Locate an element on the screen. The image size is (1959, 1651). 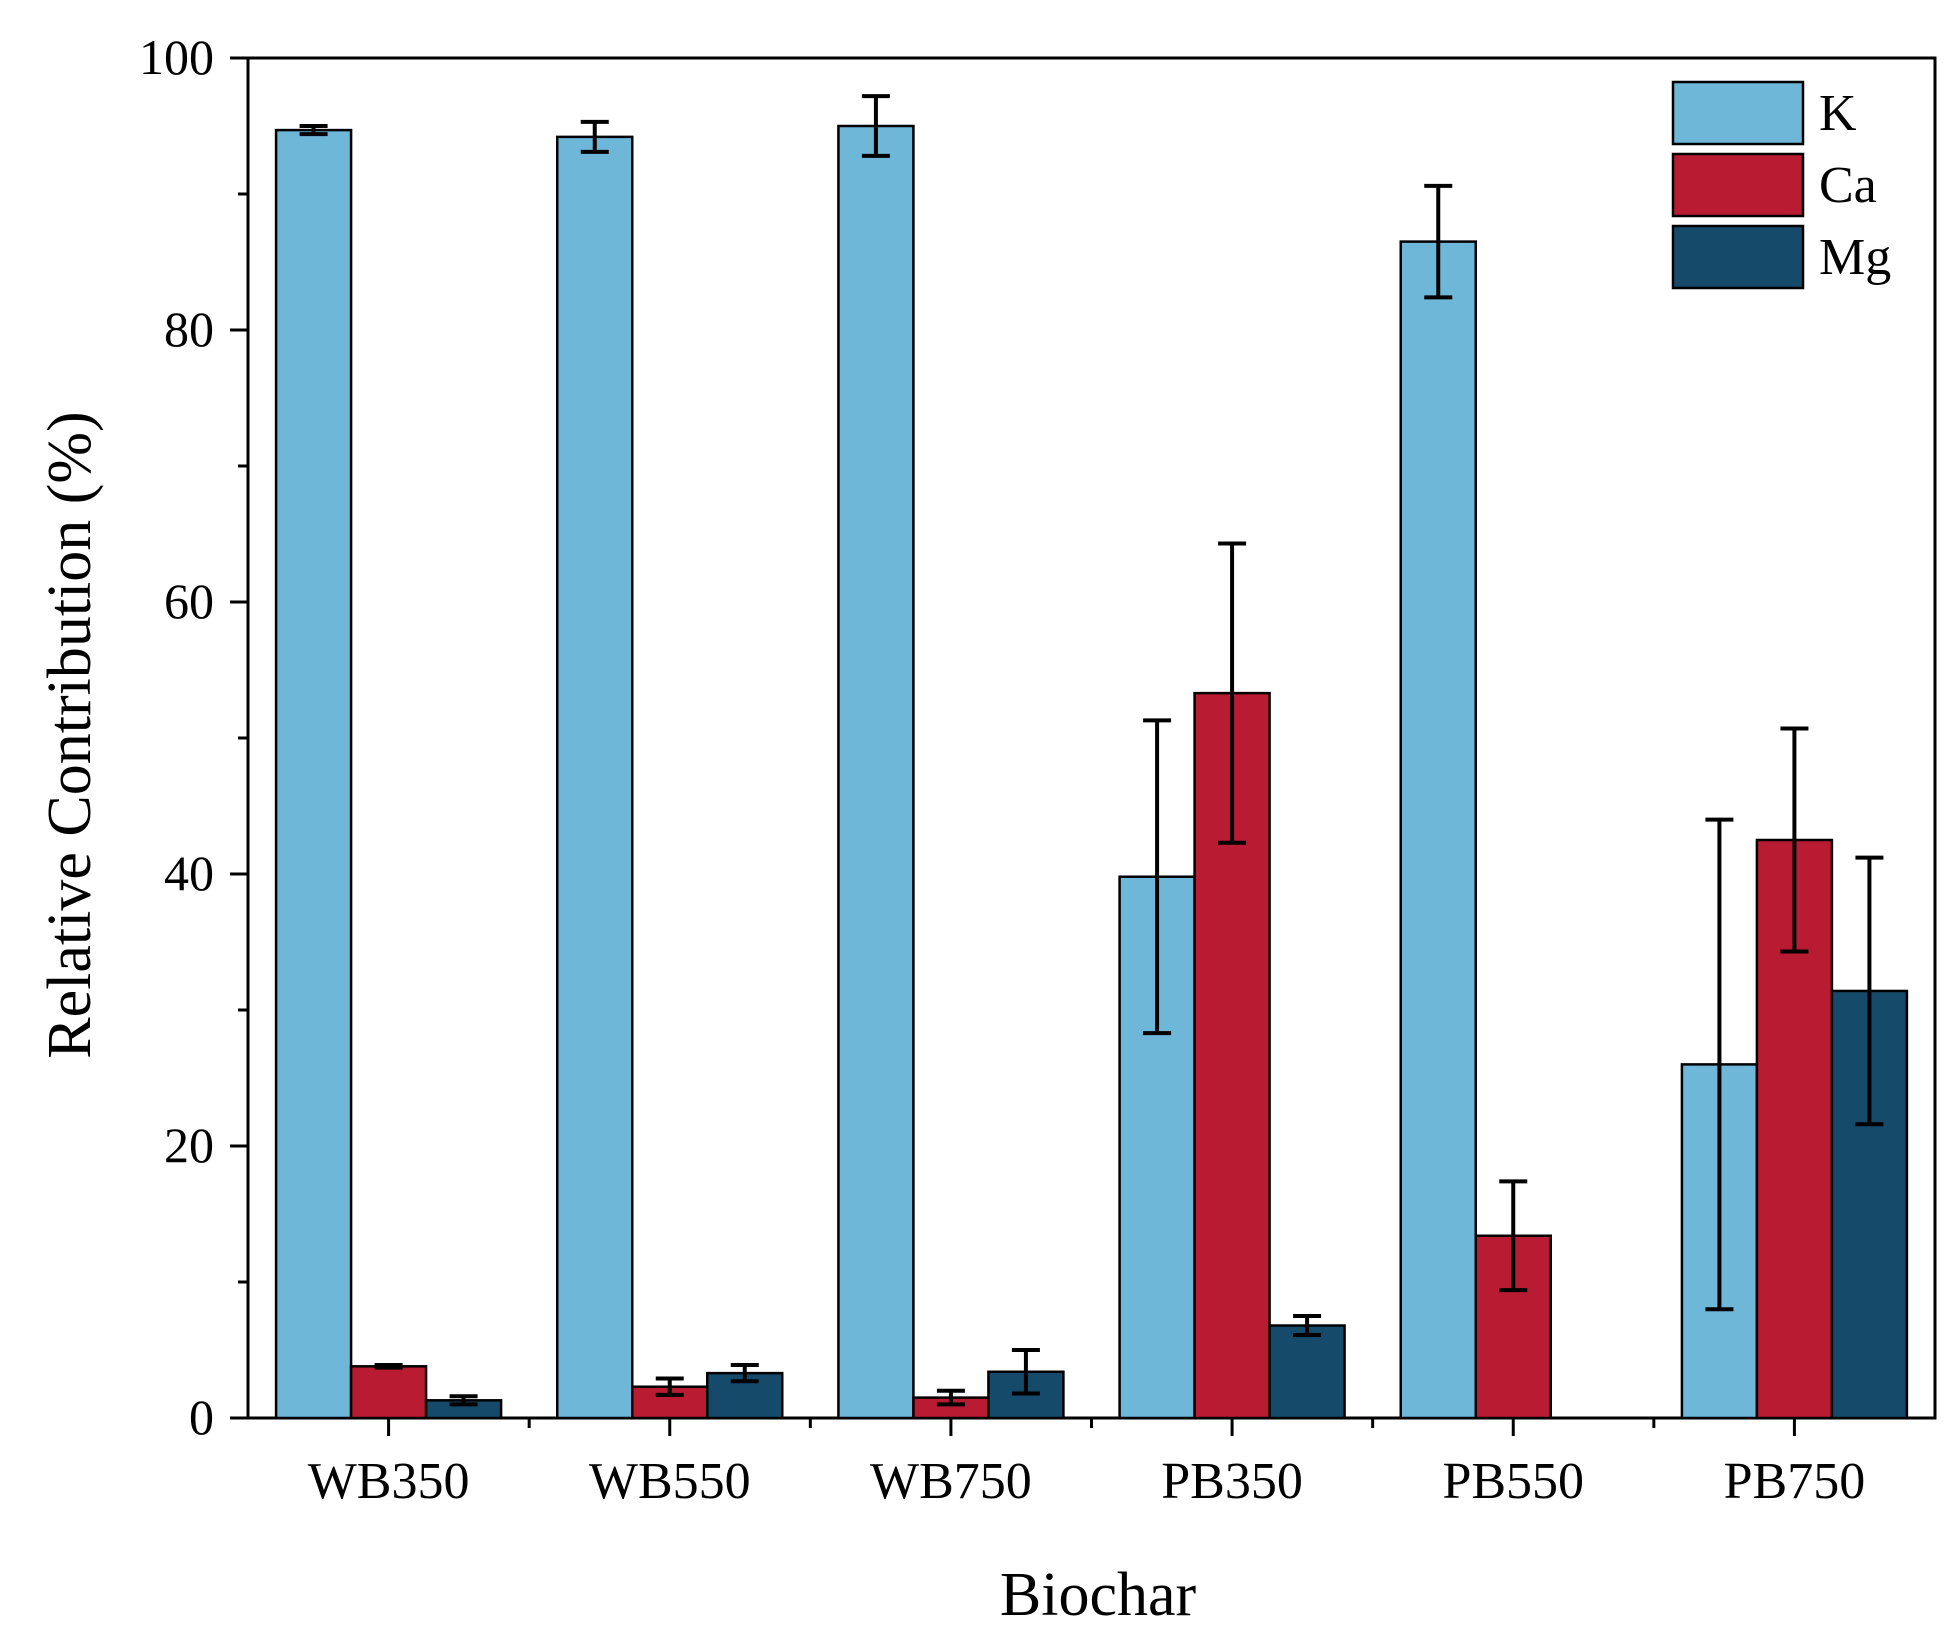
legend-label-ca: Ca is located at coordinates (1848, 185).